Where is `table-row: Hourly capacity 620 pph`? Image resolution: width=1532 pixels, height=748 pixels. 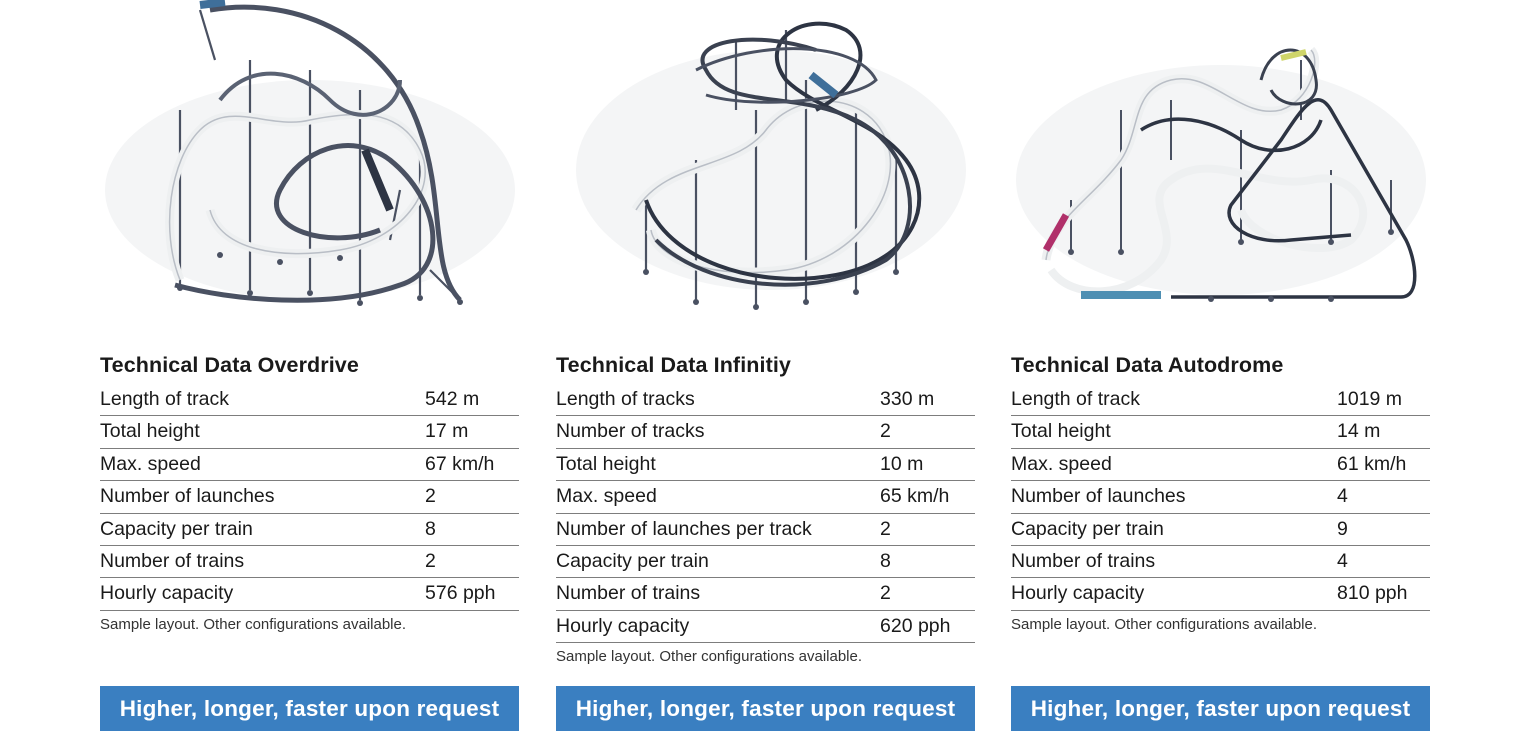 table-row: Hourly capacity 620 pph is located at coordinates (765, 627).